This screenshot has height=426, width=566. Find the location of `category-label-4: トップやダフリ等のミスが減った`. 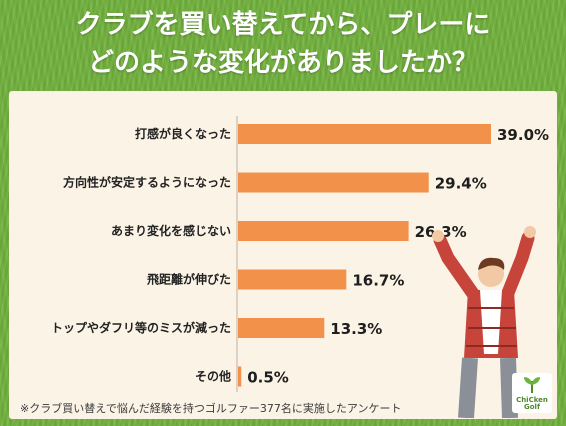

category-label-4: トップやダフリ等のミスが減った is located at coordinates (141, 327).